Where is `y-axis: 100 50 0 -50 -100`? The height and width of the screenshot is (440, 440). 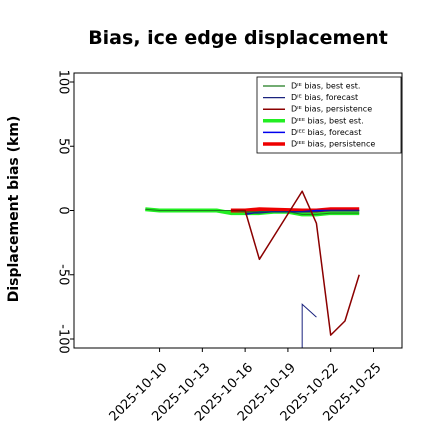
y-axis: 100 50 0 -50 -100 is located at coordinates (65, 212).